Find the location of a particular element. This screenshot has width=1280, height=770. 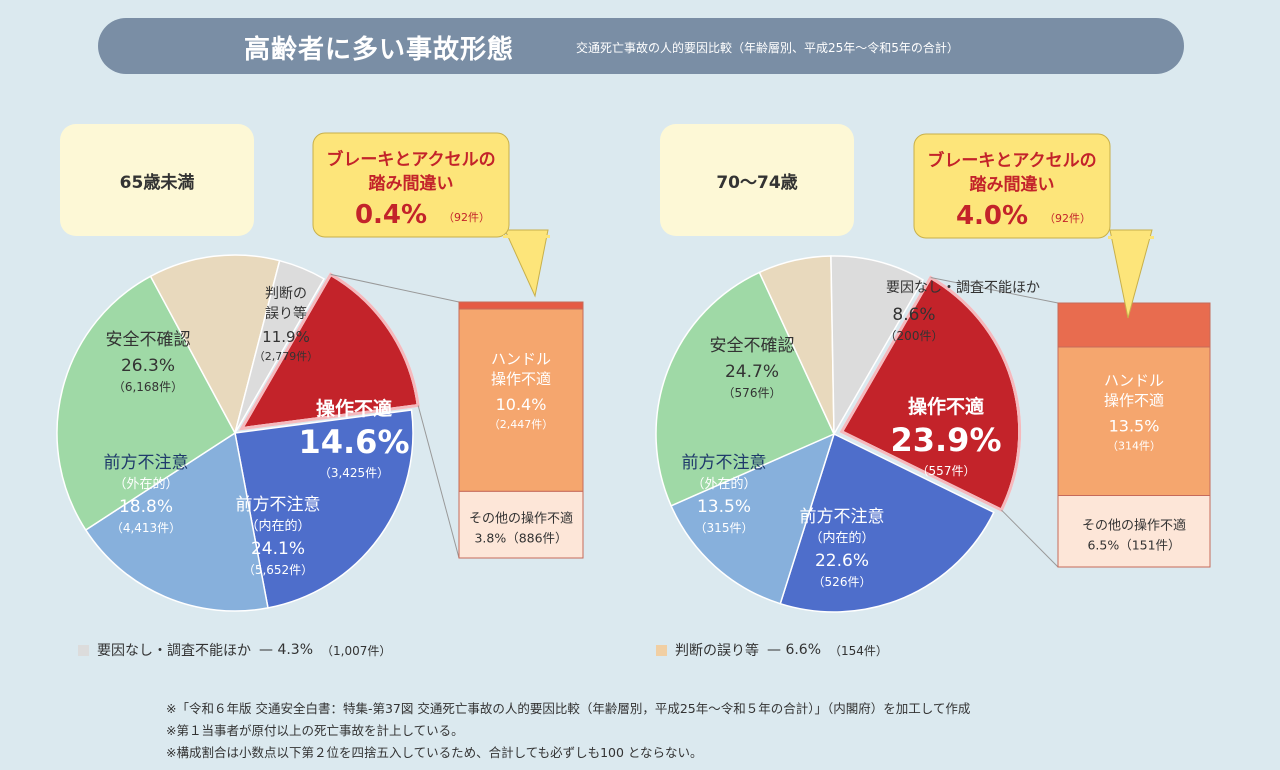

legend-right: 判断の誤り等 — 6.6% （154件） is located at coordinates (772, 650).